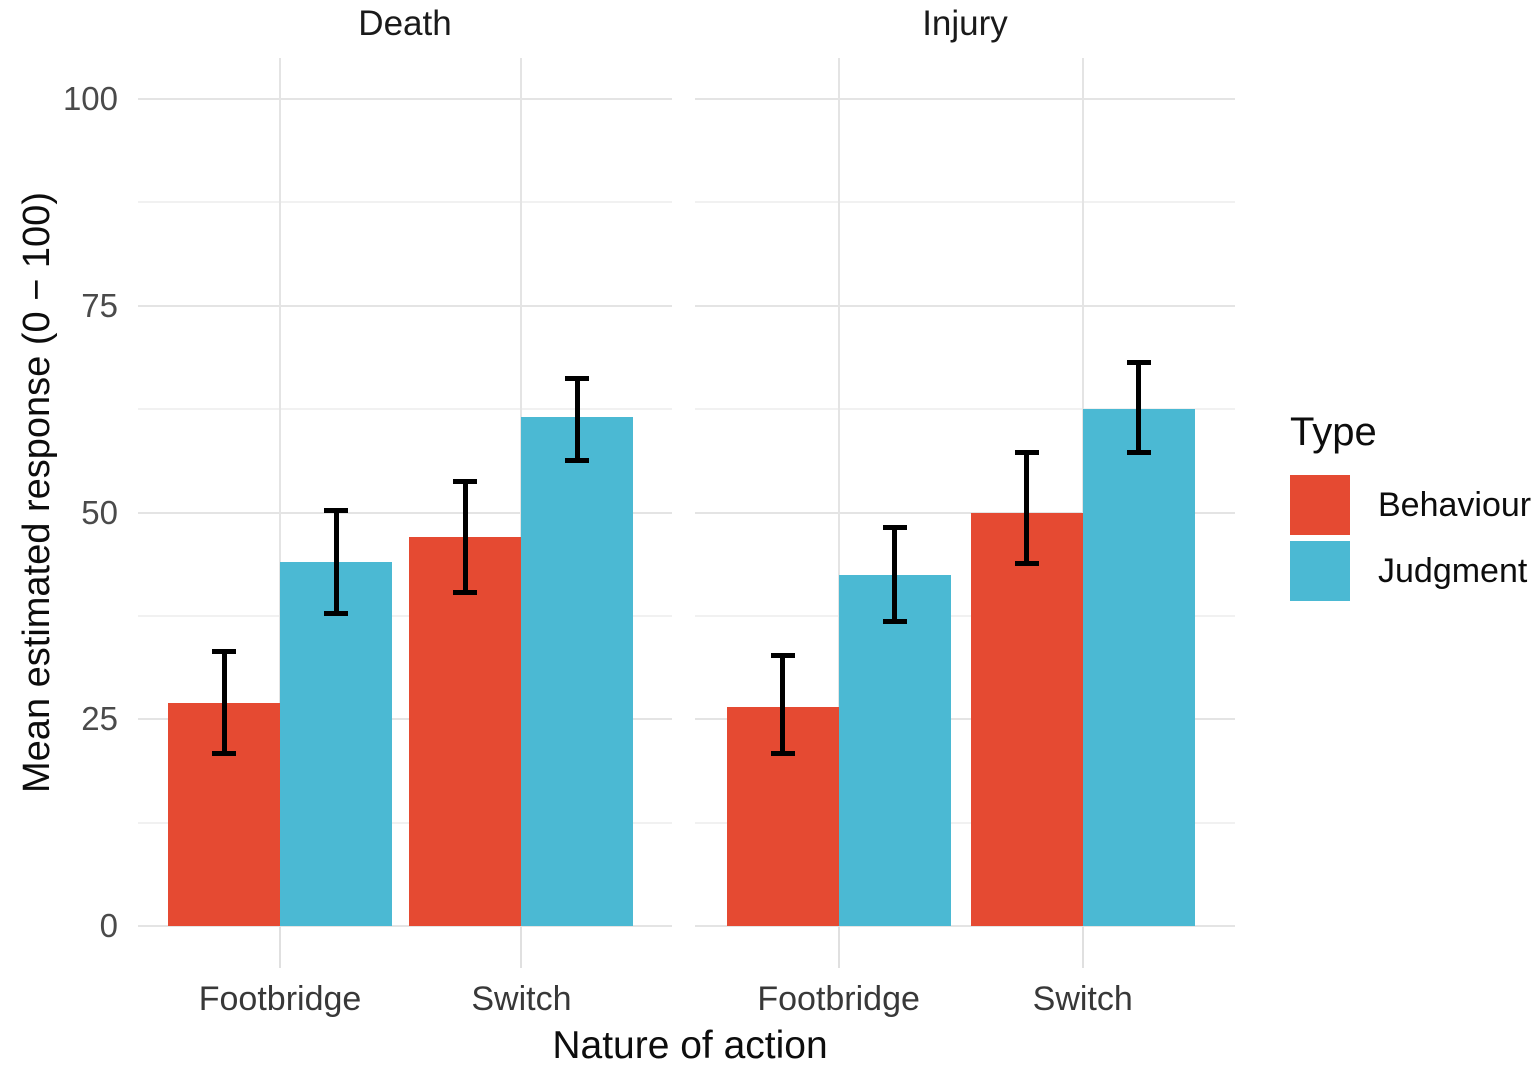 This screenshot has height=1070, width=1535. I want to click on y-tick-label-0: 0, so click(108, 925).